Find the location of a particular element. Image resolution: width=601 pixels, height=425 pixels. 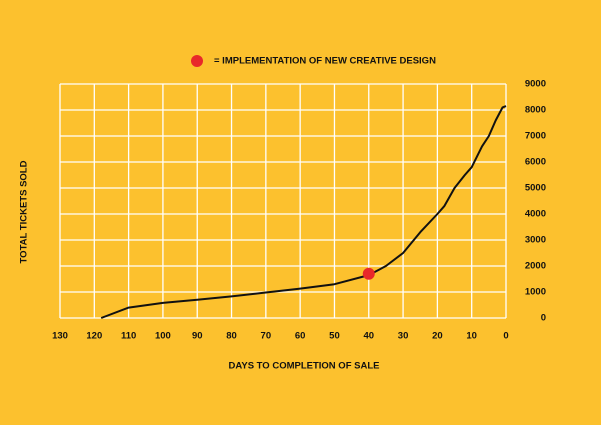

x-tick-label: 40 is located at coordinates (368, 336).